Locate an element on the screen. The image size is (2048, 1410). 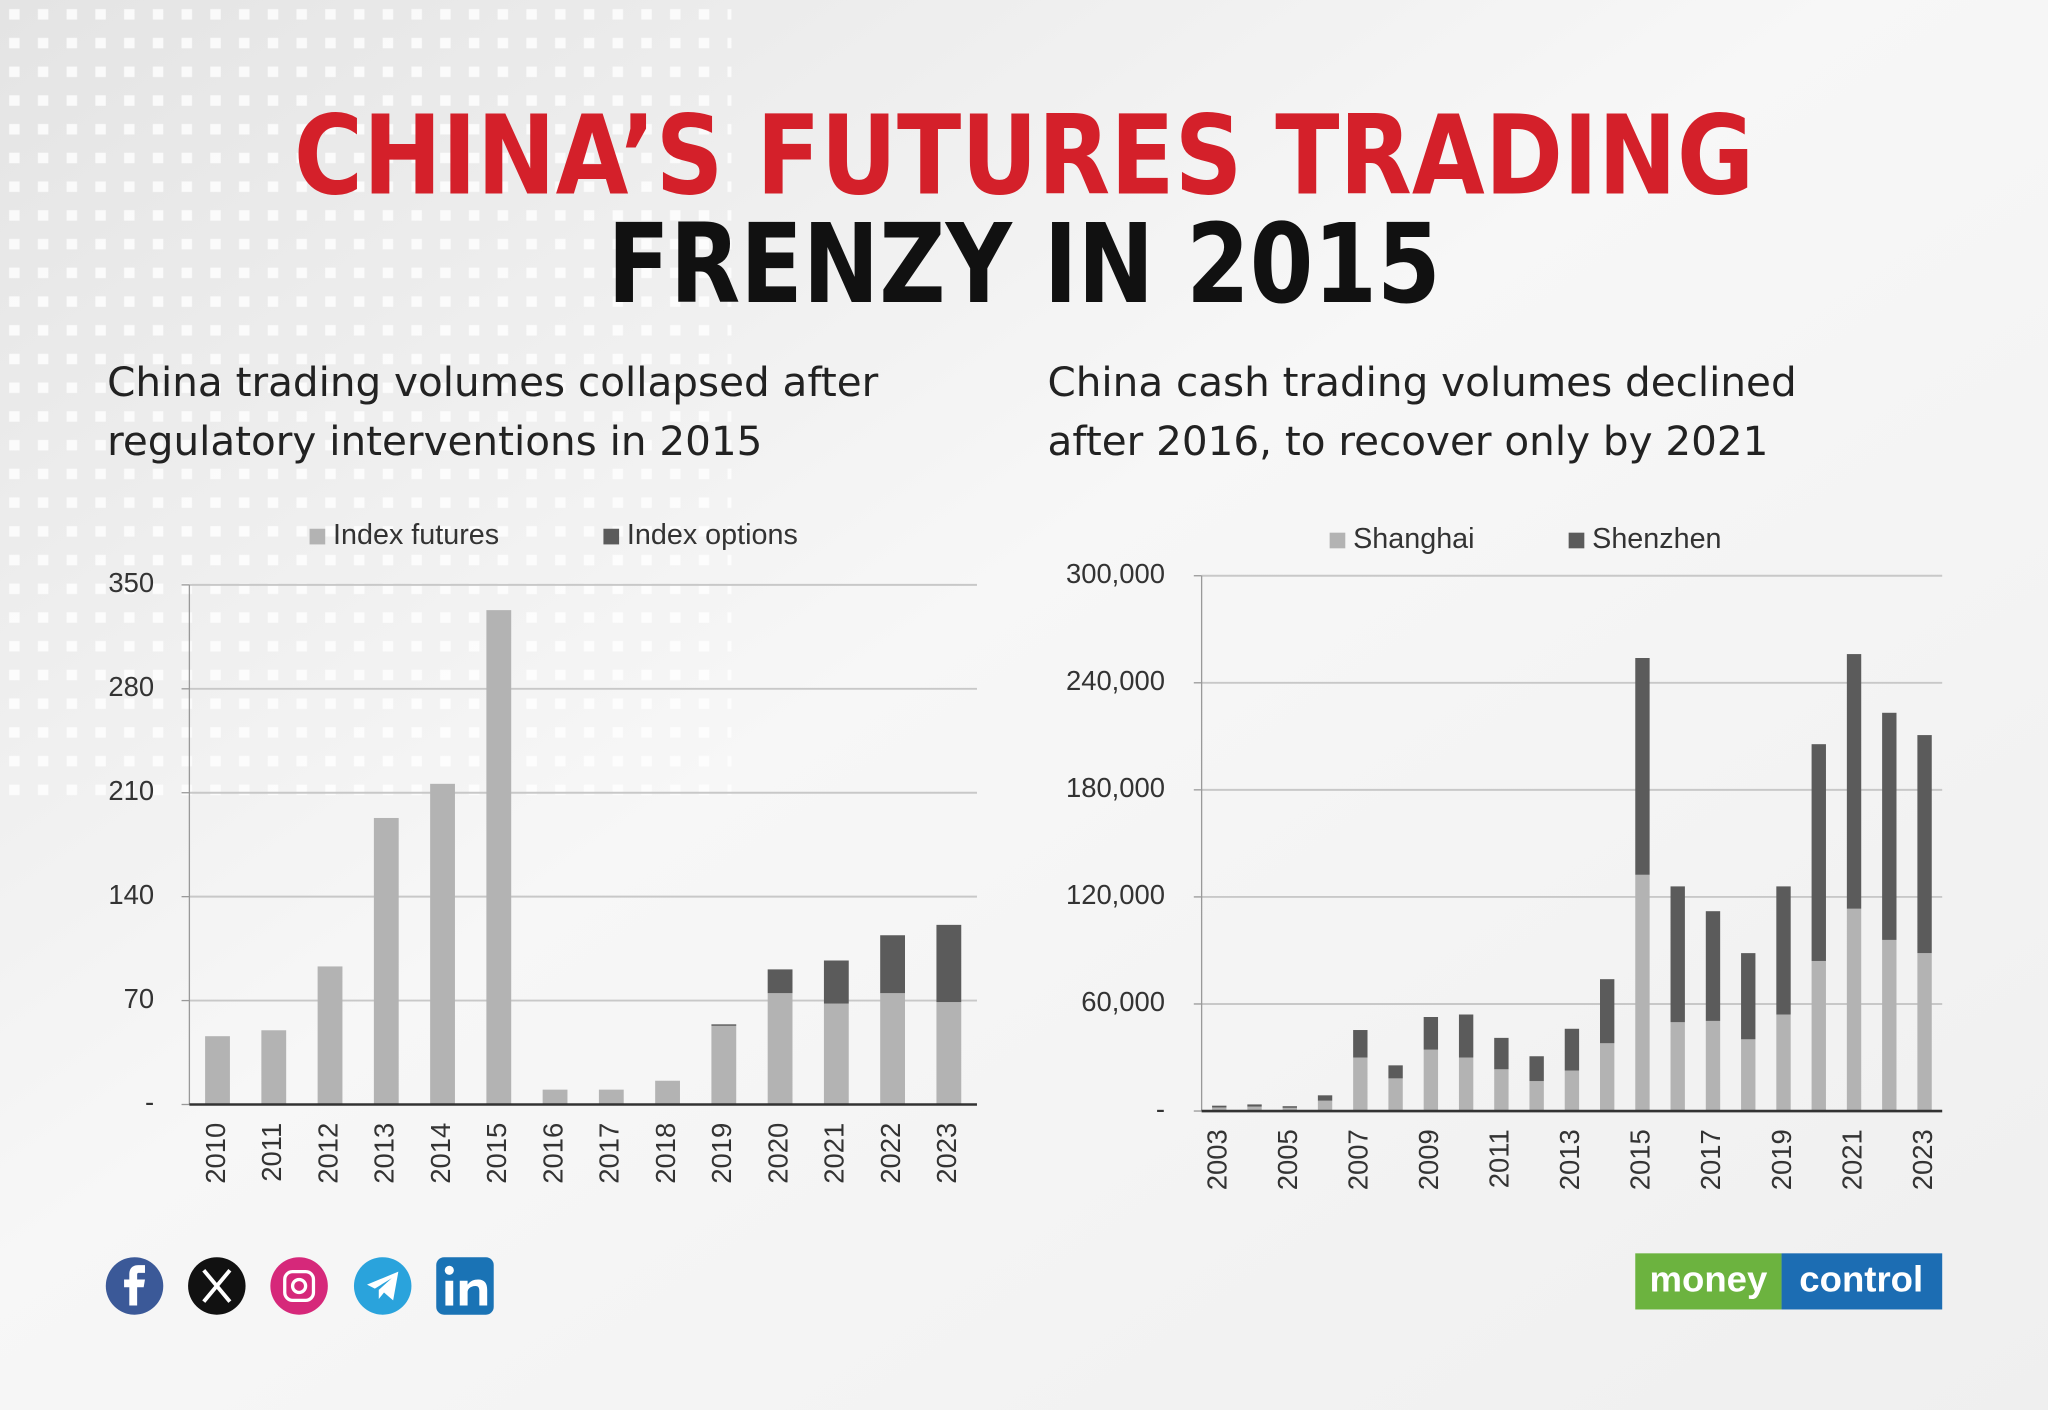
legend-label: Shanghai is located at coordinates (1413, 539).